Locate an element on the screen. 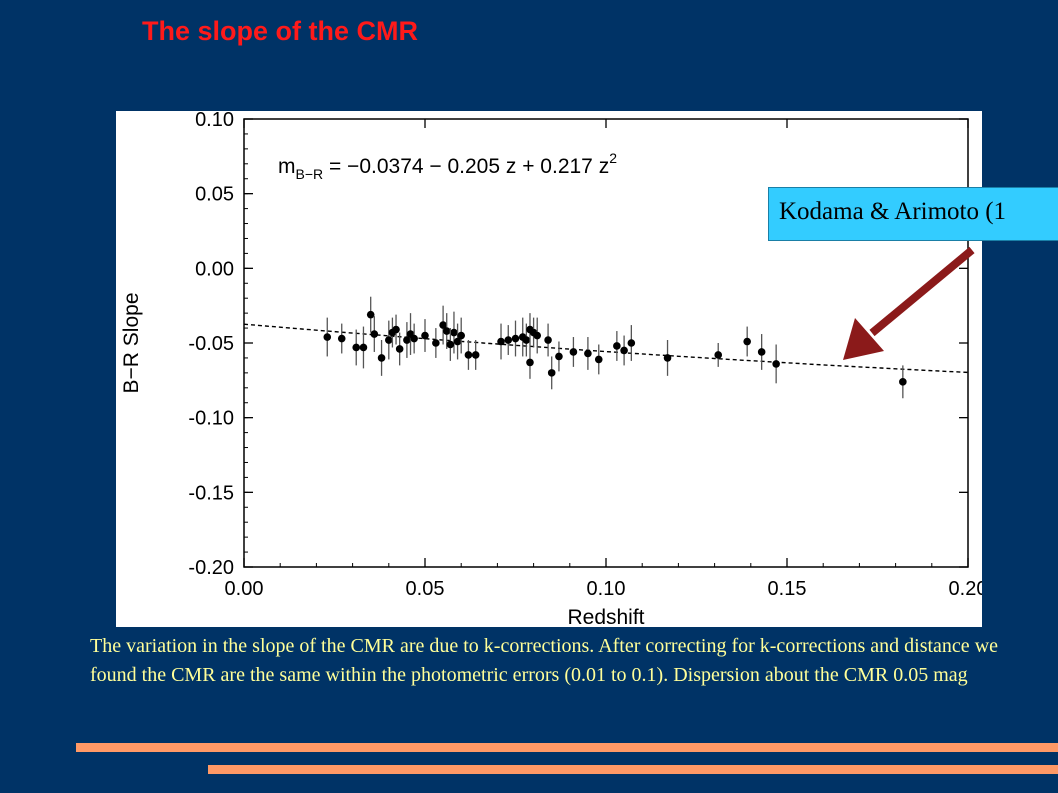 The height and width of the screenshot is (793, 1058). y-tick-label-1: 0.05 is located at coordinates (214, 195).